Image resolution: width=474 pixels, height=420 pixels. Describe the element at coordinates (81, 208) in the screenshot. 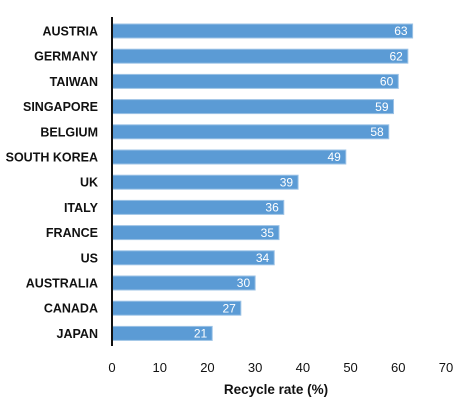

I see `category-label: ITALY` at that location.